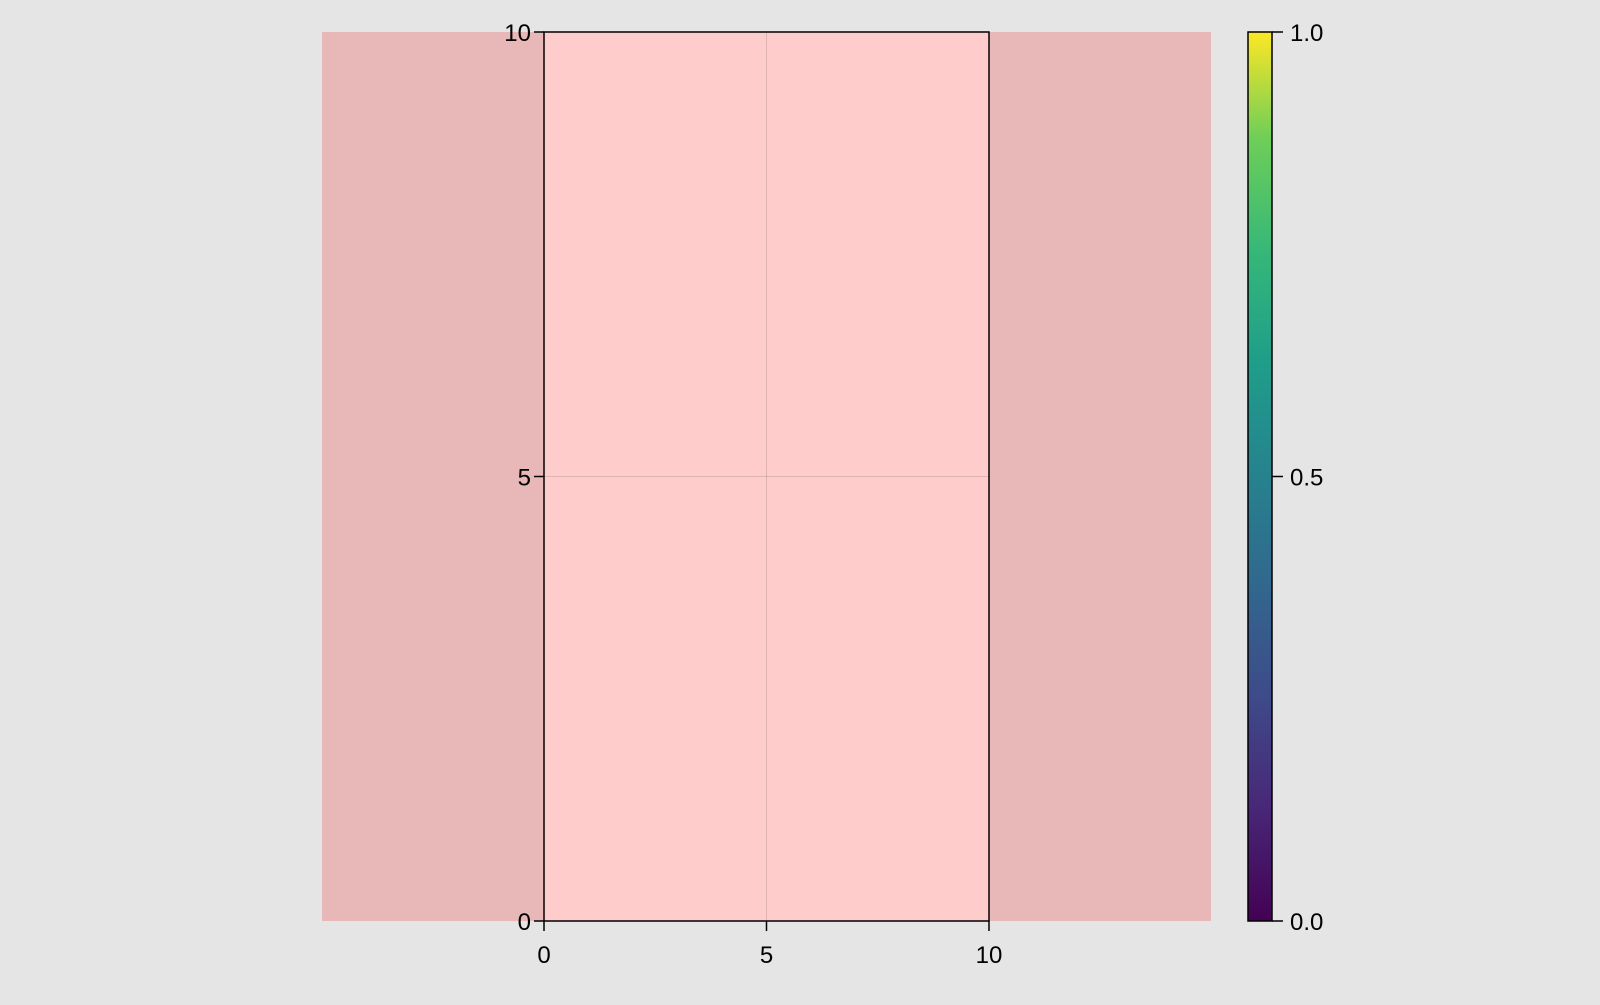  I want to click on x-tick-label: 10, so click(989, 955).